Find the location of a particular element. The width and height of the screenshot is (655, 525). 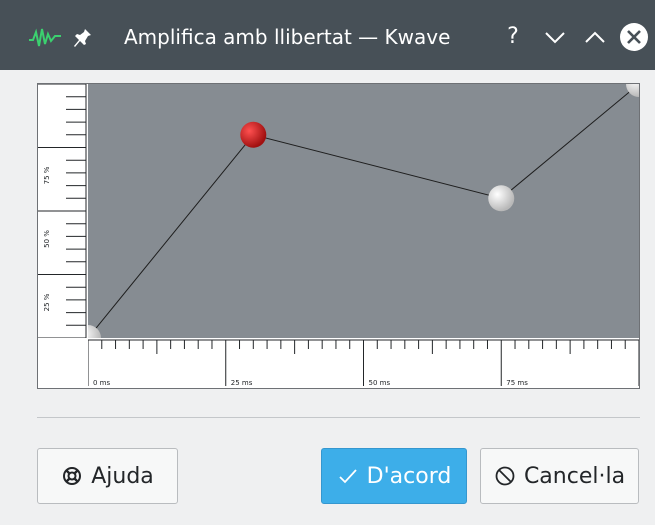

help-button-label: Ajuda is located at coordinates (122, 476).